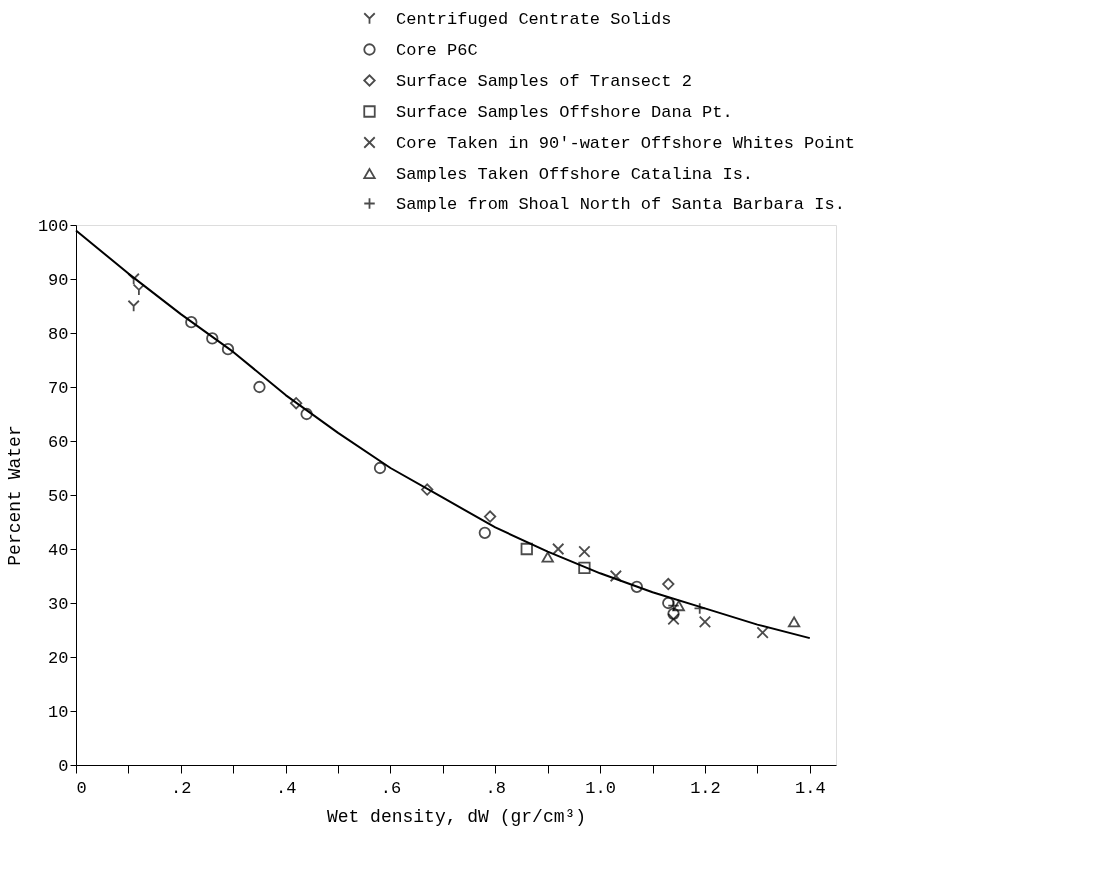  Describe the element at coordinates (14, 495) in the screenshot. I see `y-axis-title: Percent Water` at that location.